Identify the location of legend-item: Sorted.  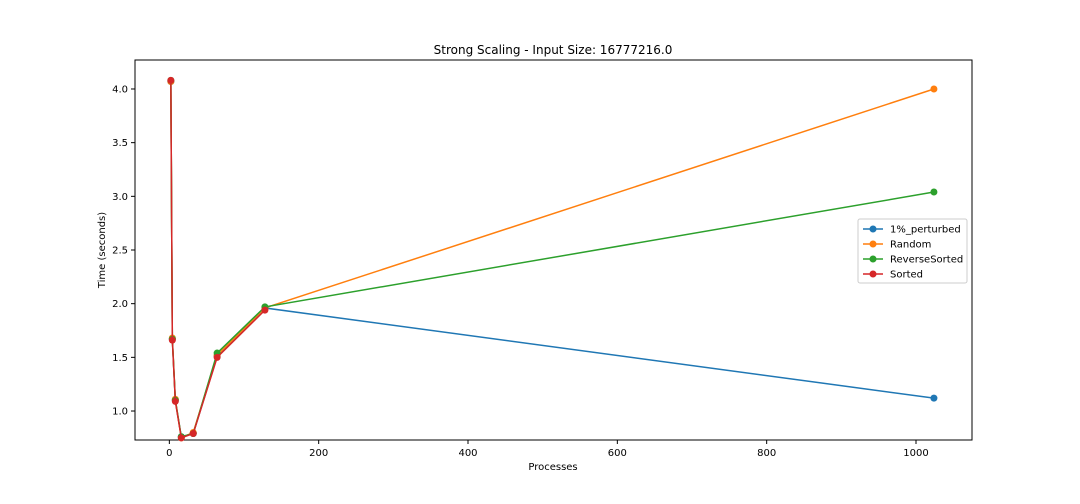
(893, 275).